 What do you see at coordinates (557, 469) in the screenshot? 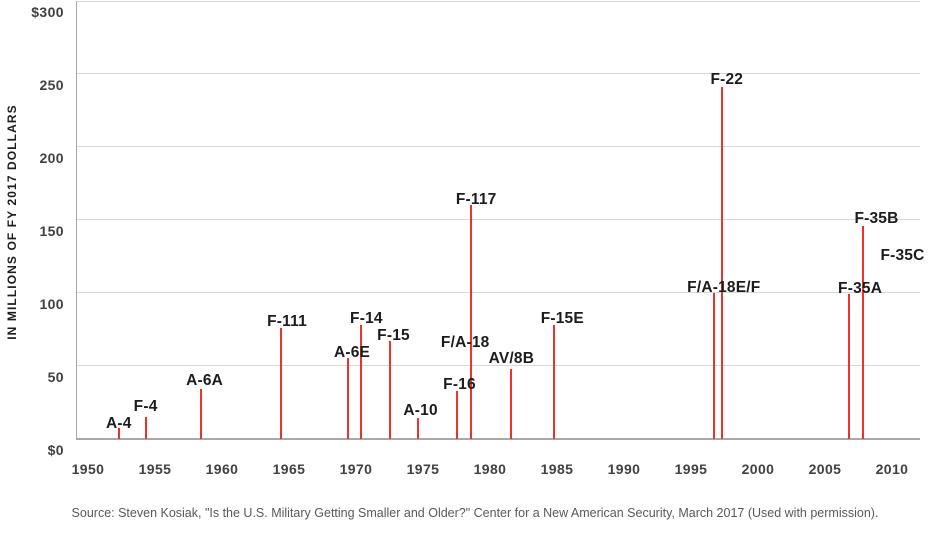
I see `x-tick-label: 1985` at bounding box center [557, 469].